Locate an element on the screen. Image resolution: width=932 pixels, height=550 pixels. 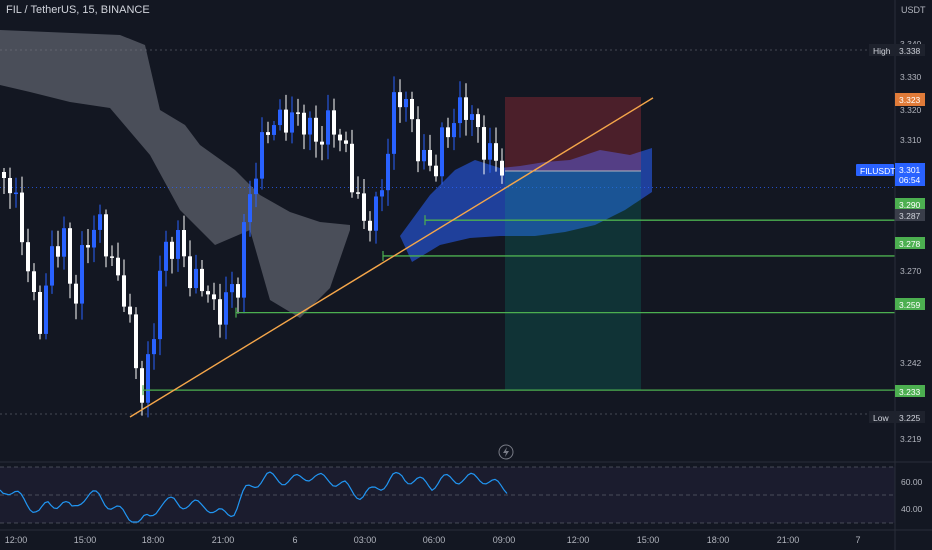
high-price-badge: 3.338 is located at coordinates (910, 50).